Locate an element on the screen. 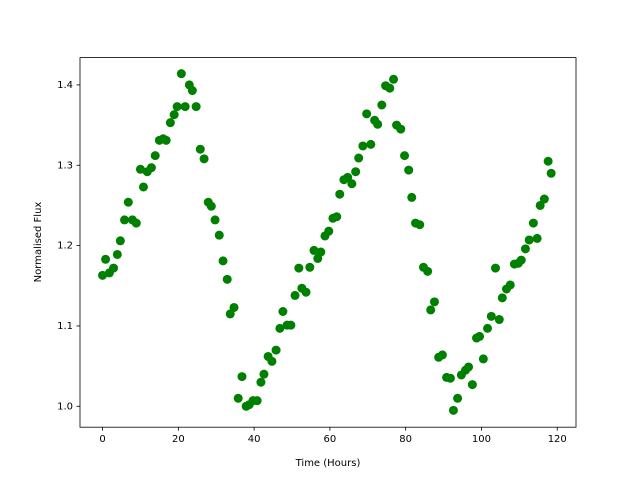 The image size is (640, 480). x-tick-label: 40 is located at coordinates (254, 439).